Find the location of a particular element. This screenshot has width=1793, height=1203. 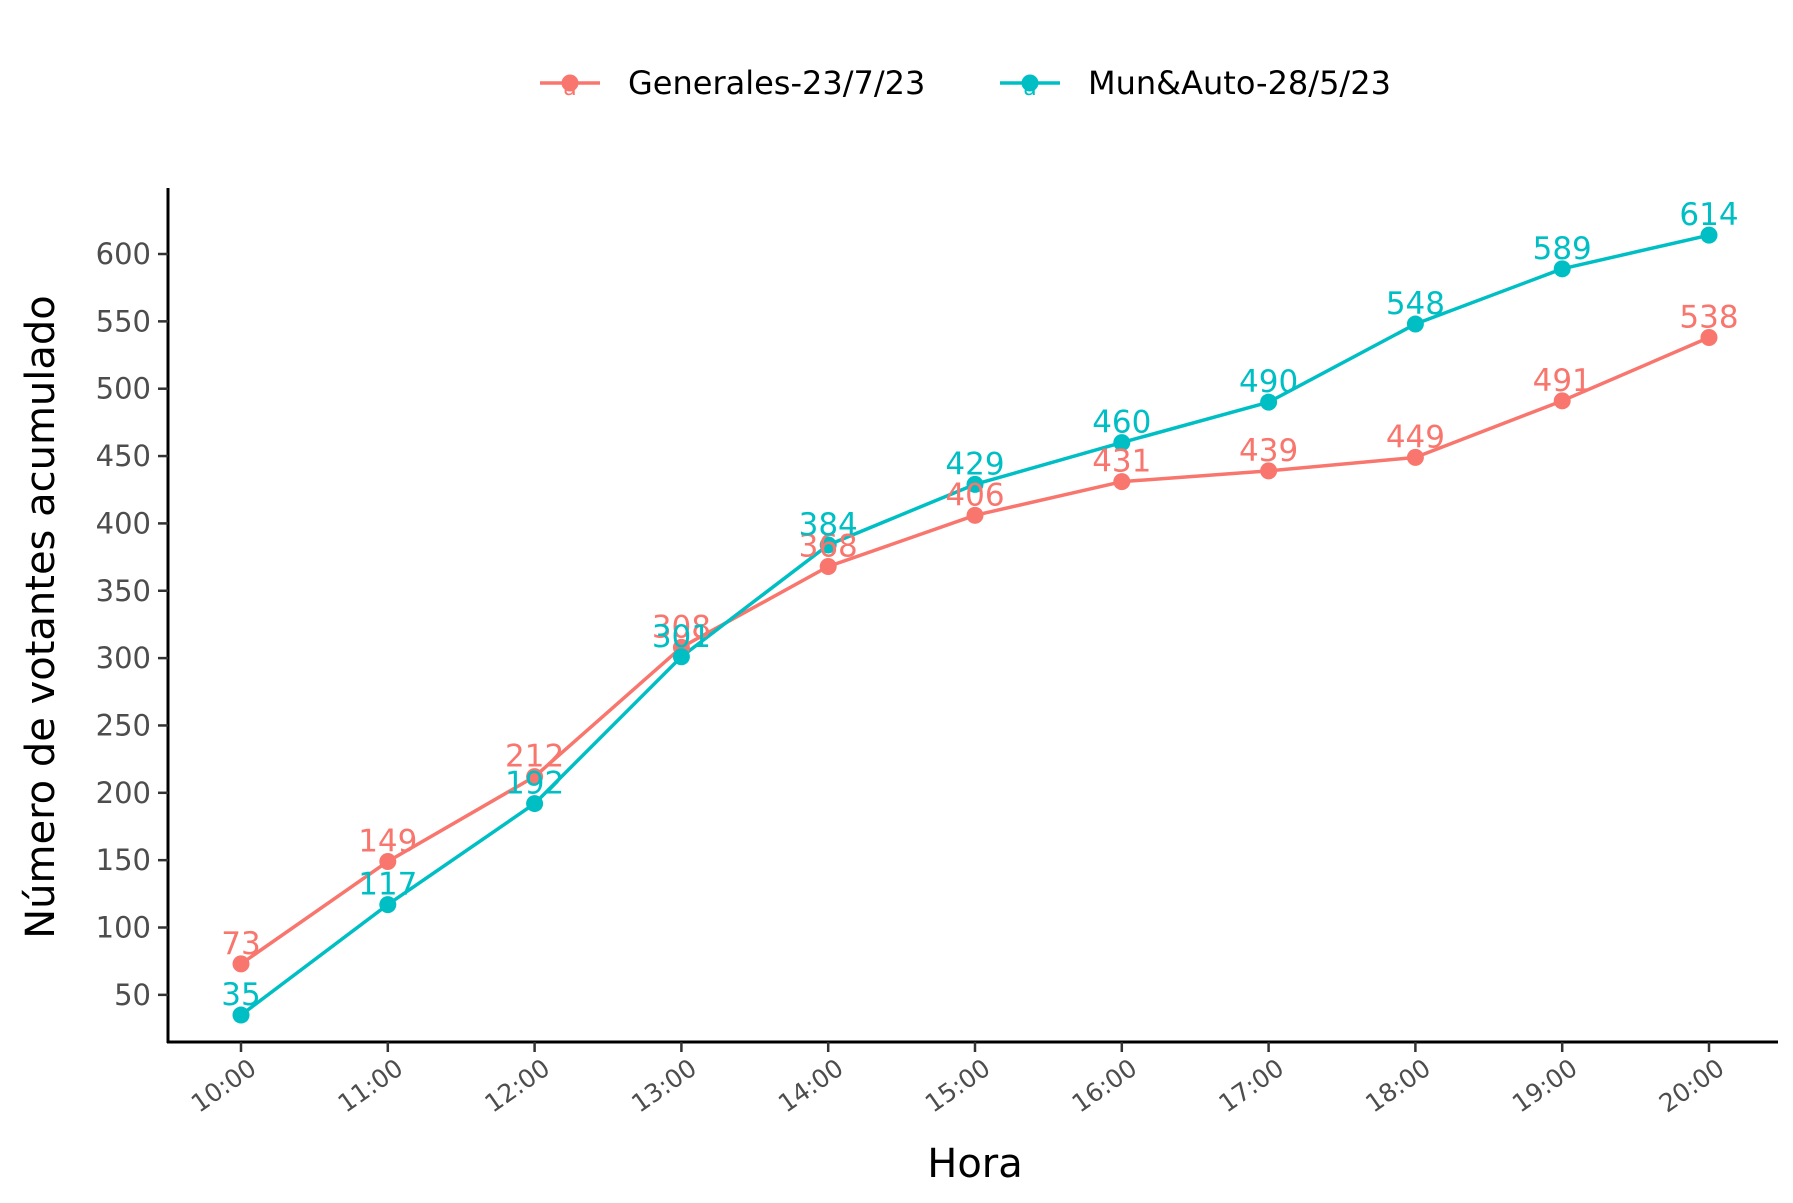

y-tick-label: 600 is located at coordinates (123, 254).